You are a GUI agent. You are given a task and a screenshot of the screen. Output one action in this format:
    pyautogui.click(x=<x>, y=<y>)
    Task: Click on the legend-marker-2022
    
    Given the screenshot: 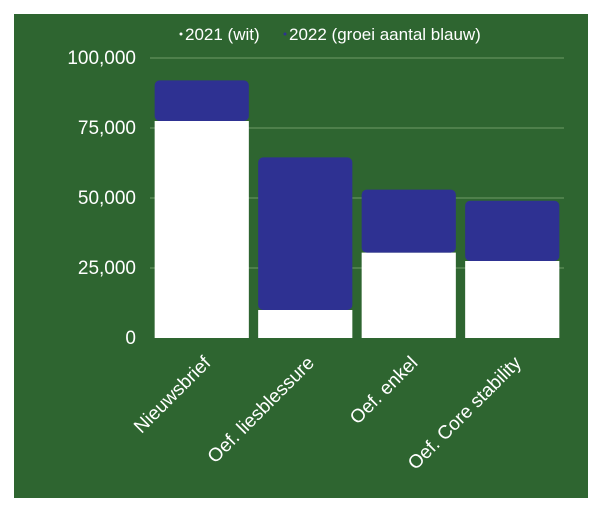 What is the action you would take?
    pyautogui.click(x=285, y=34)
    